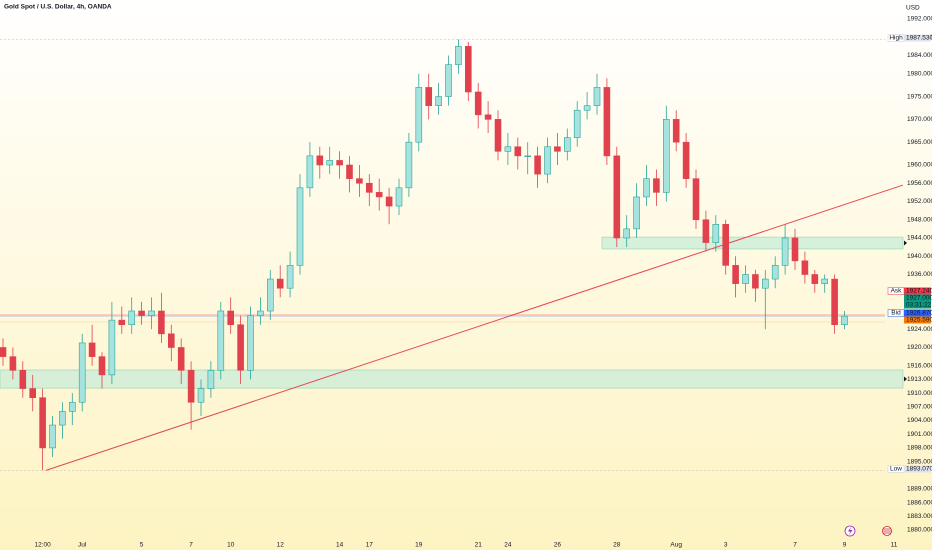  I want to click on x-tick-label: 14, so click(340, 545).